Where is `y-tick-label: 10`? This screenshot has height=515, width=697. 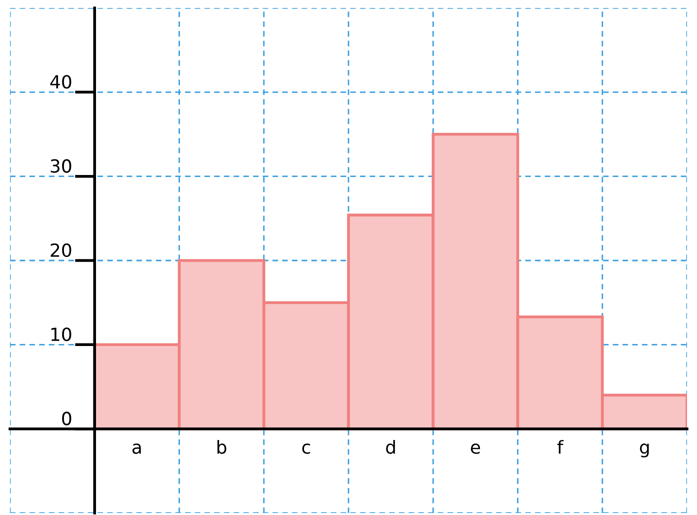
y-tick-label: 10 is located at coordinates (61, 335).